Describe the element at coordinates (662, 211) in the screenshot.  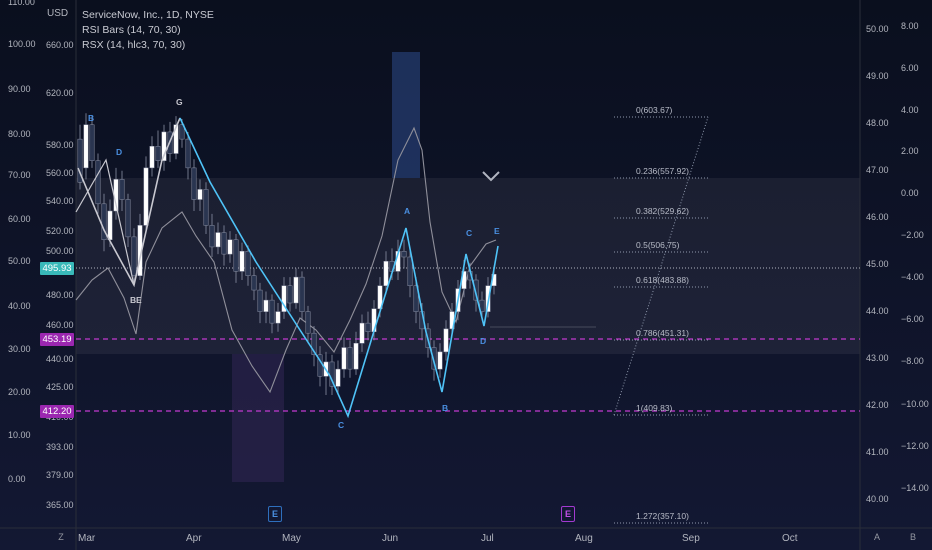
I see `fib-level-label: 0.382(529.62)` at that location.